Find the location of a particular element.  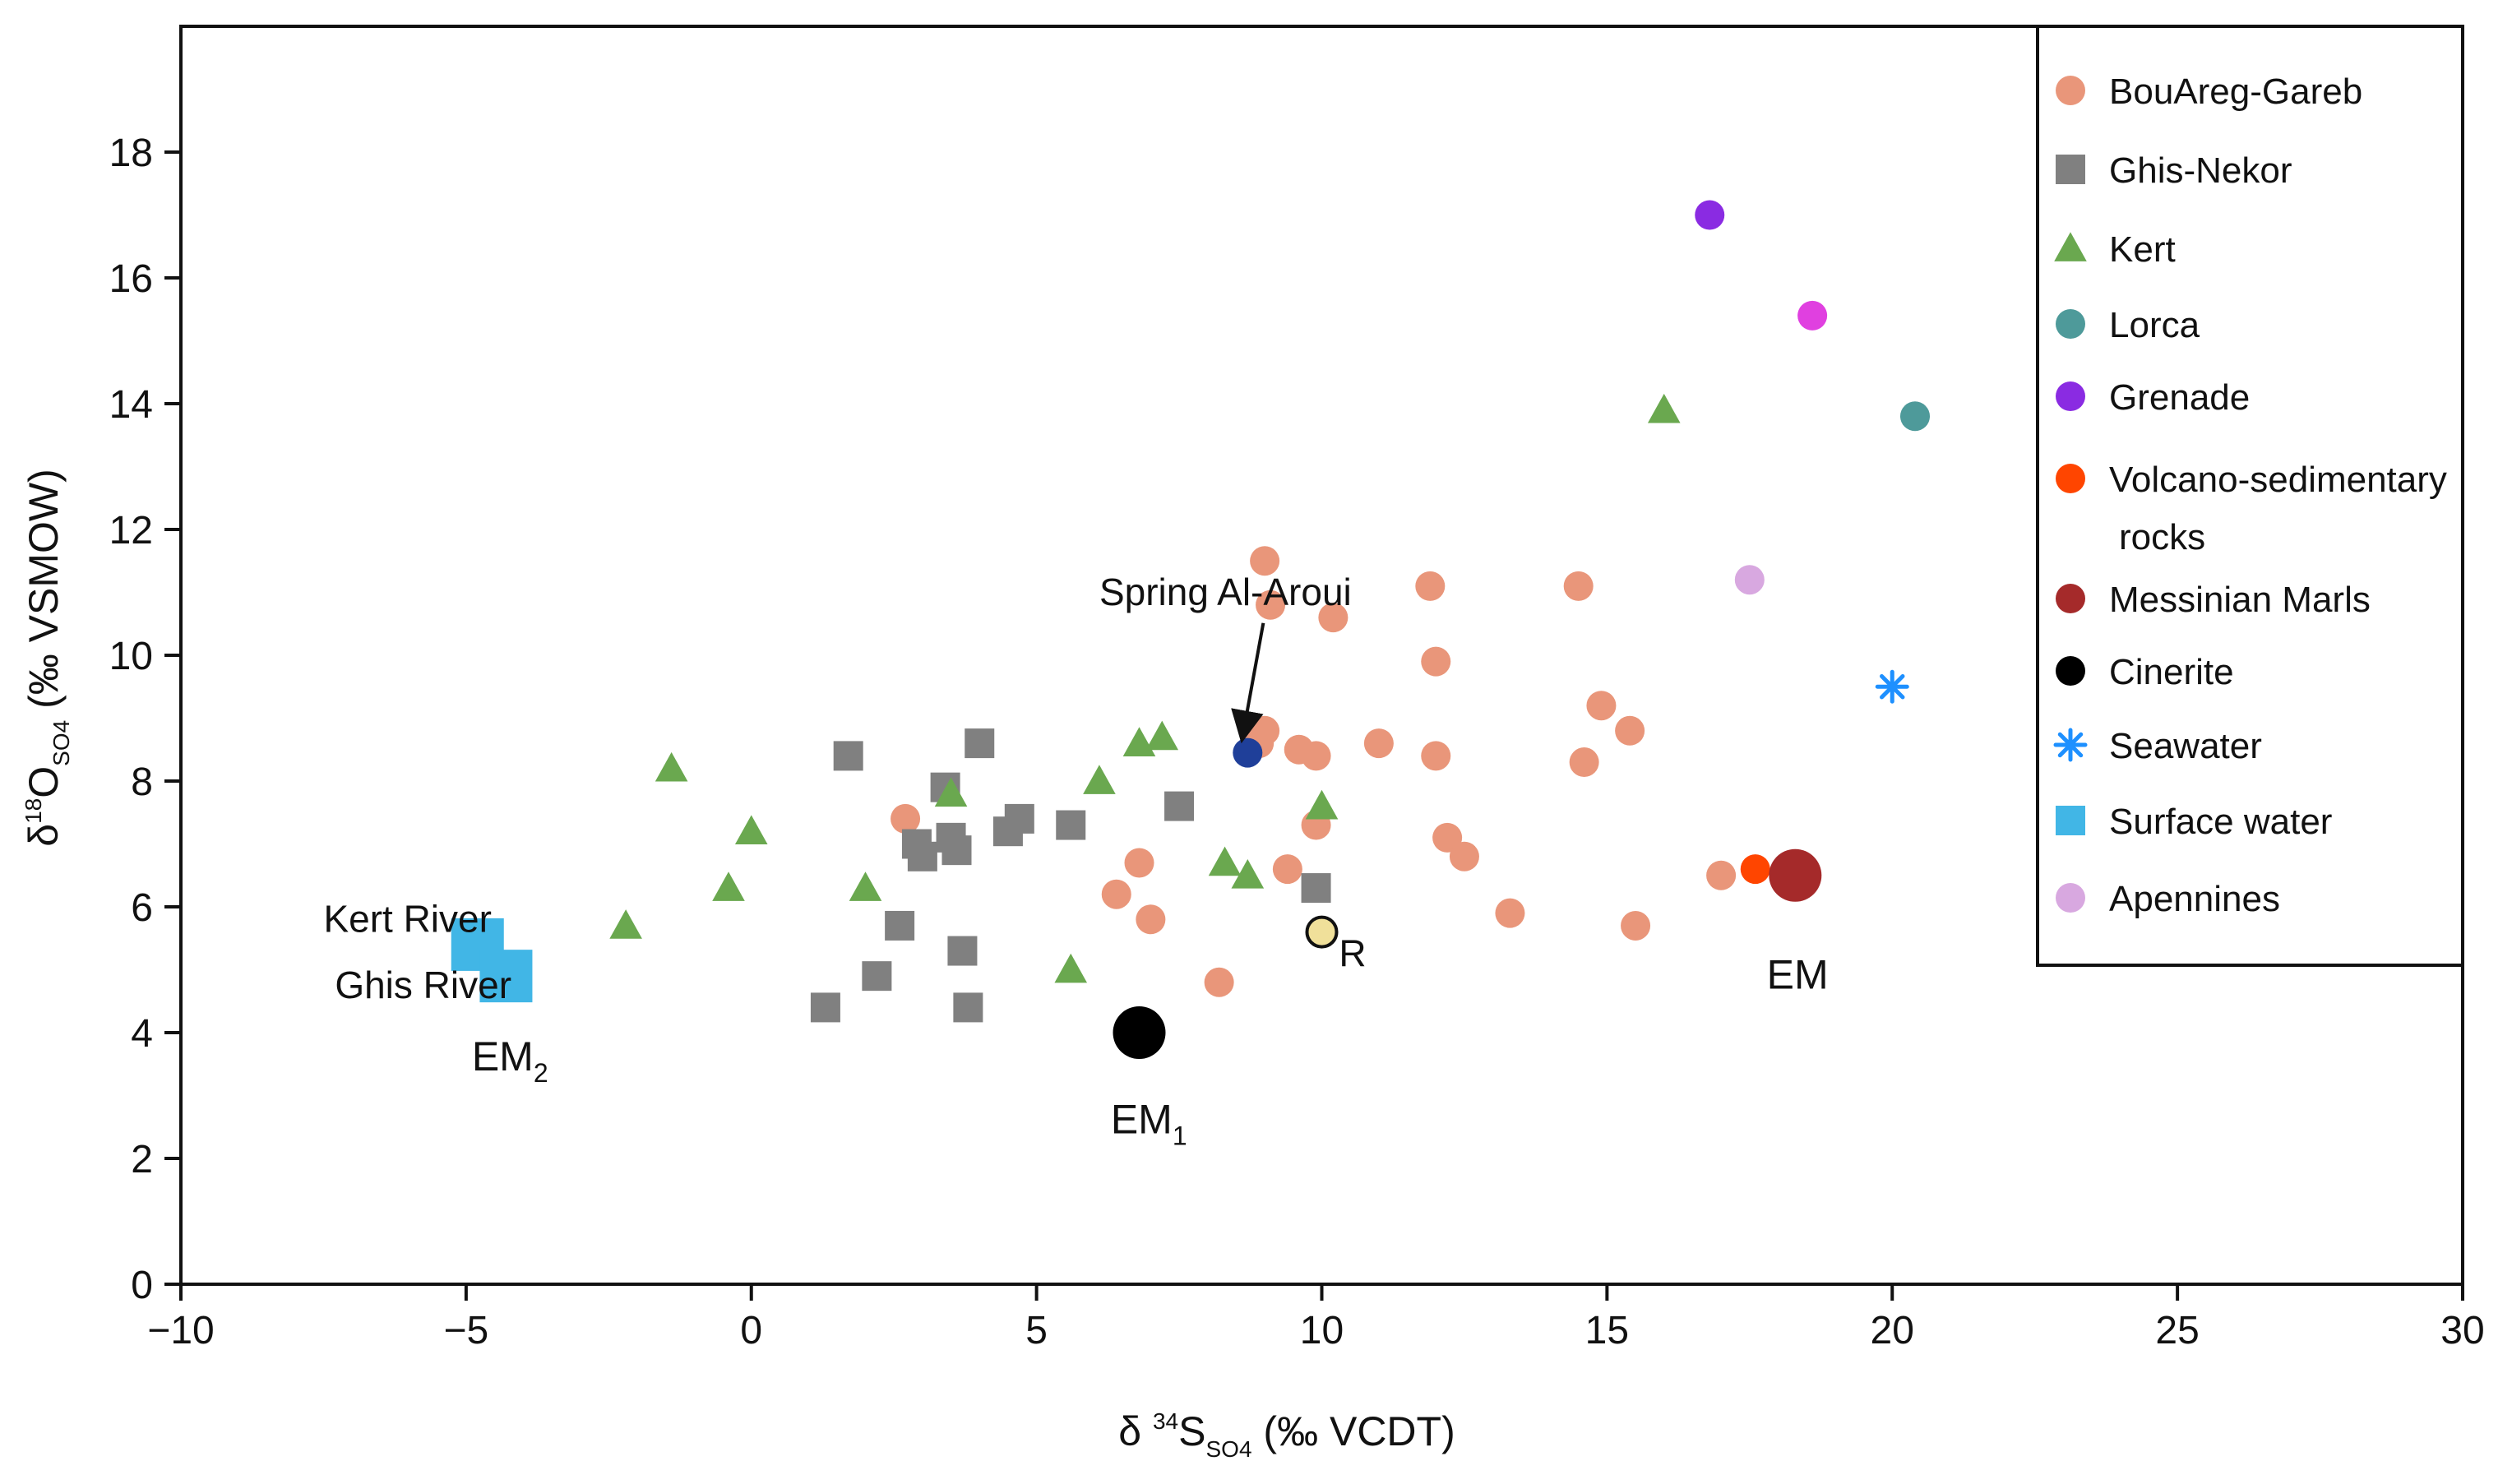

y-tick-label: 10 is located at coordinates (131, 657).